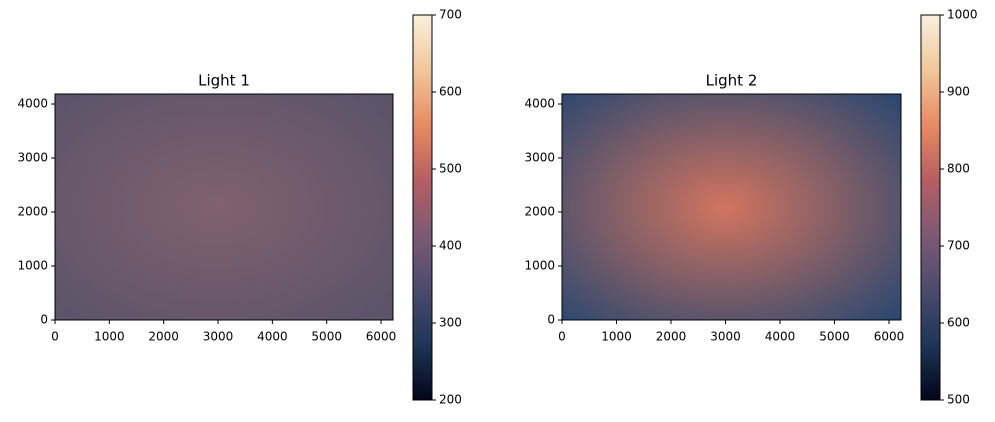  What do you see at coordinates (958, 169) in the screenshot?
I see `colorbar-tick-label: 800` at bounding box center [958, 169].